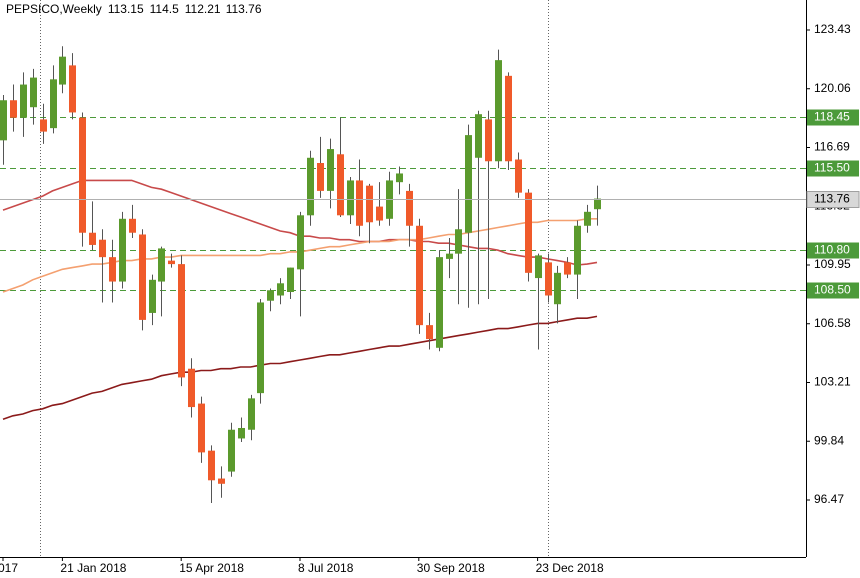 The height and width of the screenshot is (578, 860). Describe the element at coordinates (164, 9) in the screenshot. I see `header-high: 114.5` at that location.